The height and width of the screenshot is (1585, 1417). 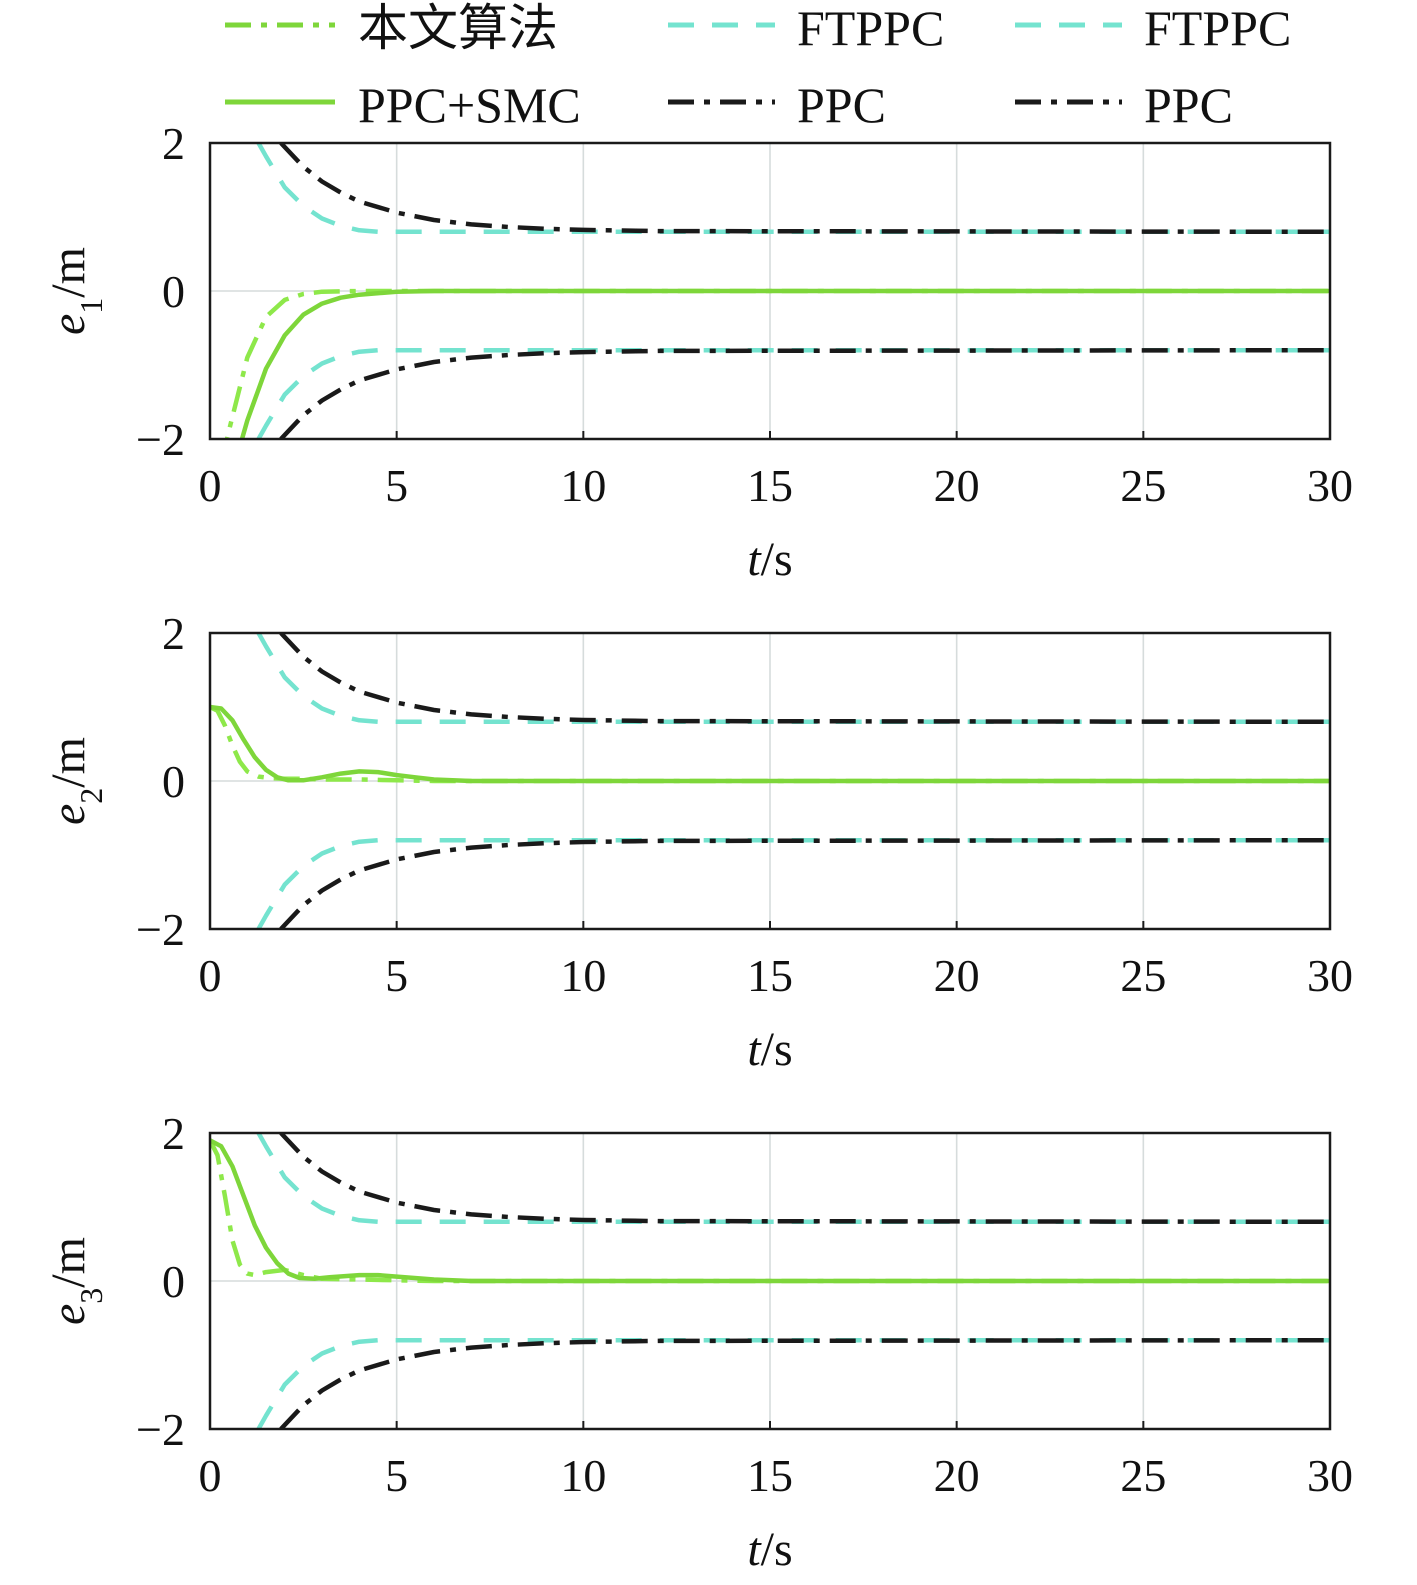 I want to click on y-axis-subscript: 2, so click(x=91, y=796).